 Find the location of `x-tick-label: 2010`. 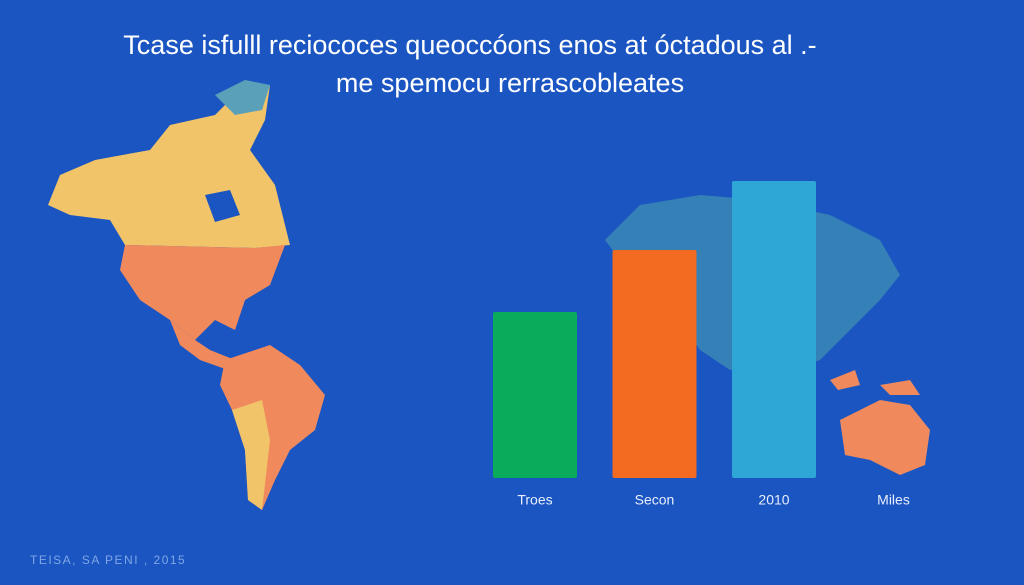

x-tick-label: 2010 is located at coordinates (773, 500).